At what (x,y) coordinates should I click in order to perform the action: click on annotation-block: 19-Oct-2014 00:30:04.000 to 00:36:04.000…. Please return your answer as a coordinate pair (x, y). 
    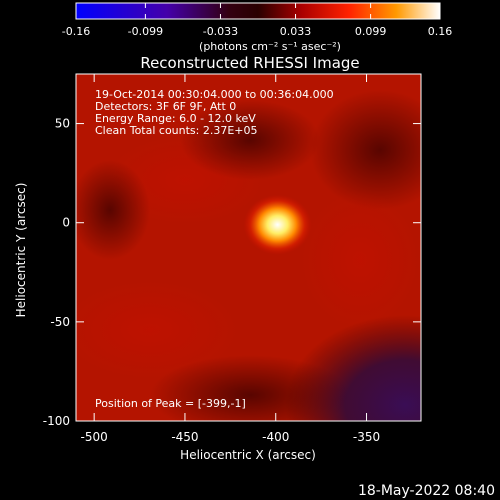
    Looking at the image, I should click on (214, 112).